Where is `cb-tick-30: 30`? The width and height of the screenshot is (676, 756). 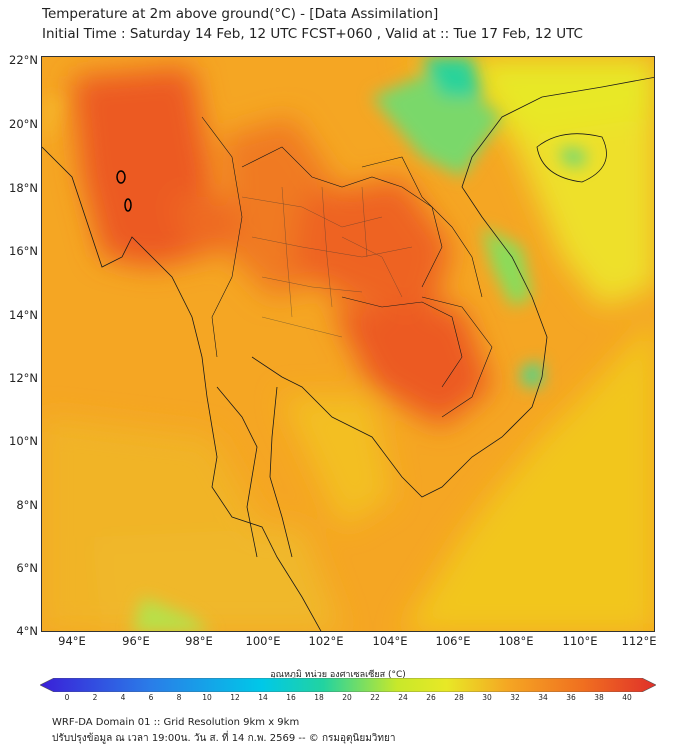 cb-tick-30: 30 is located at coordinates (487, 697).